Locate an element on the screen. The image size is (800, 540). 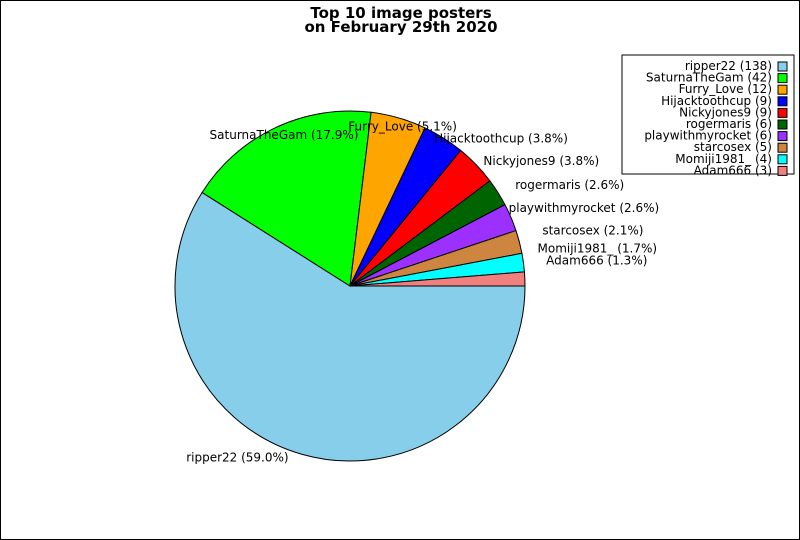
slice-label: SaturnaTheGam (17.9%) is located at coordinates (284, 135).